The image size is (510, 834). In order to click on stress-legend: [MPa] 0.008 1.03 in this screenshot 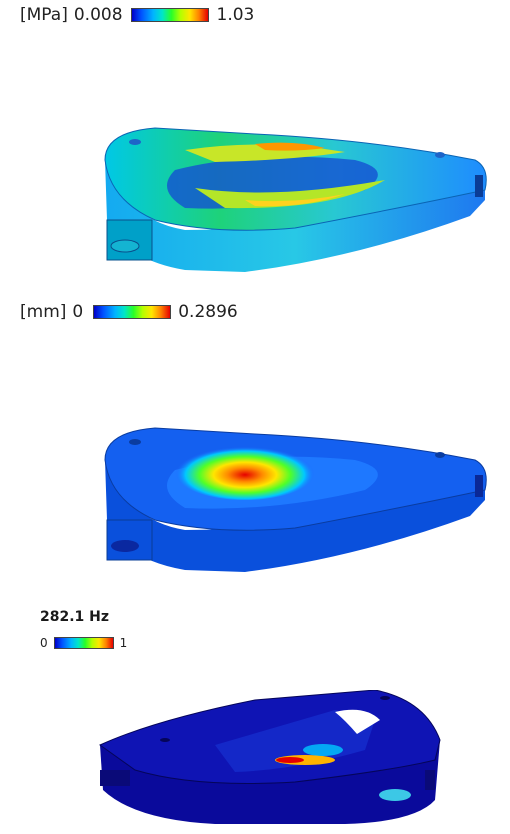, I will do `click(137, 15)`.